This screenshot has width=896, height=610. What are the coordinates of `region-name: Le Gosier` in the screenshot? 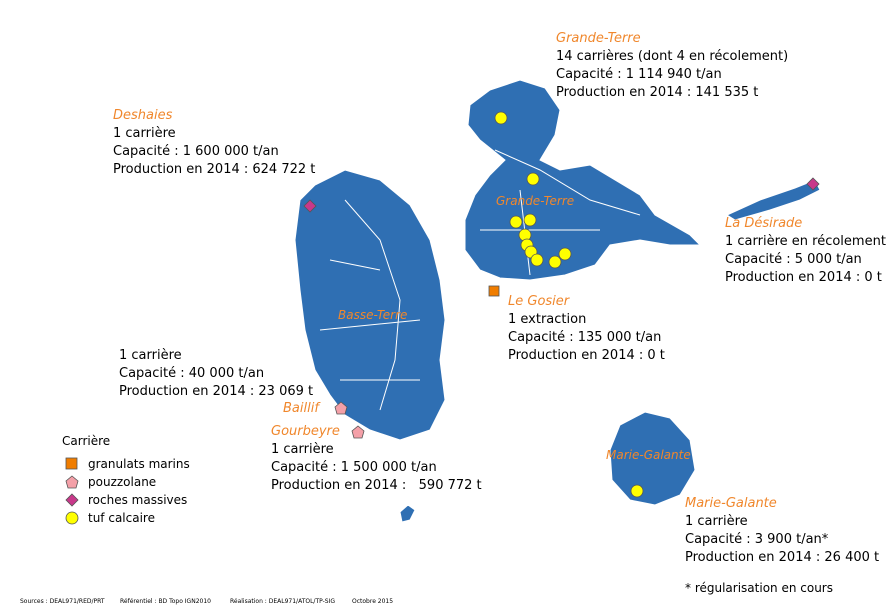 It's located at (539, 301).